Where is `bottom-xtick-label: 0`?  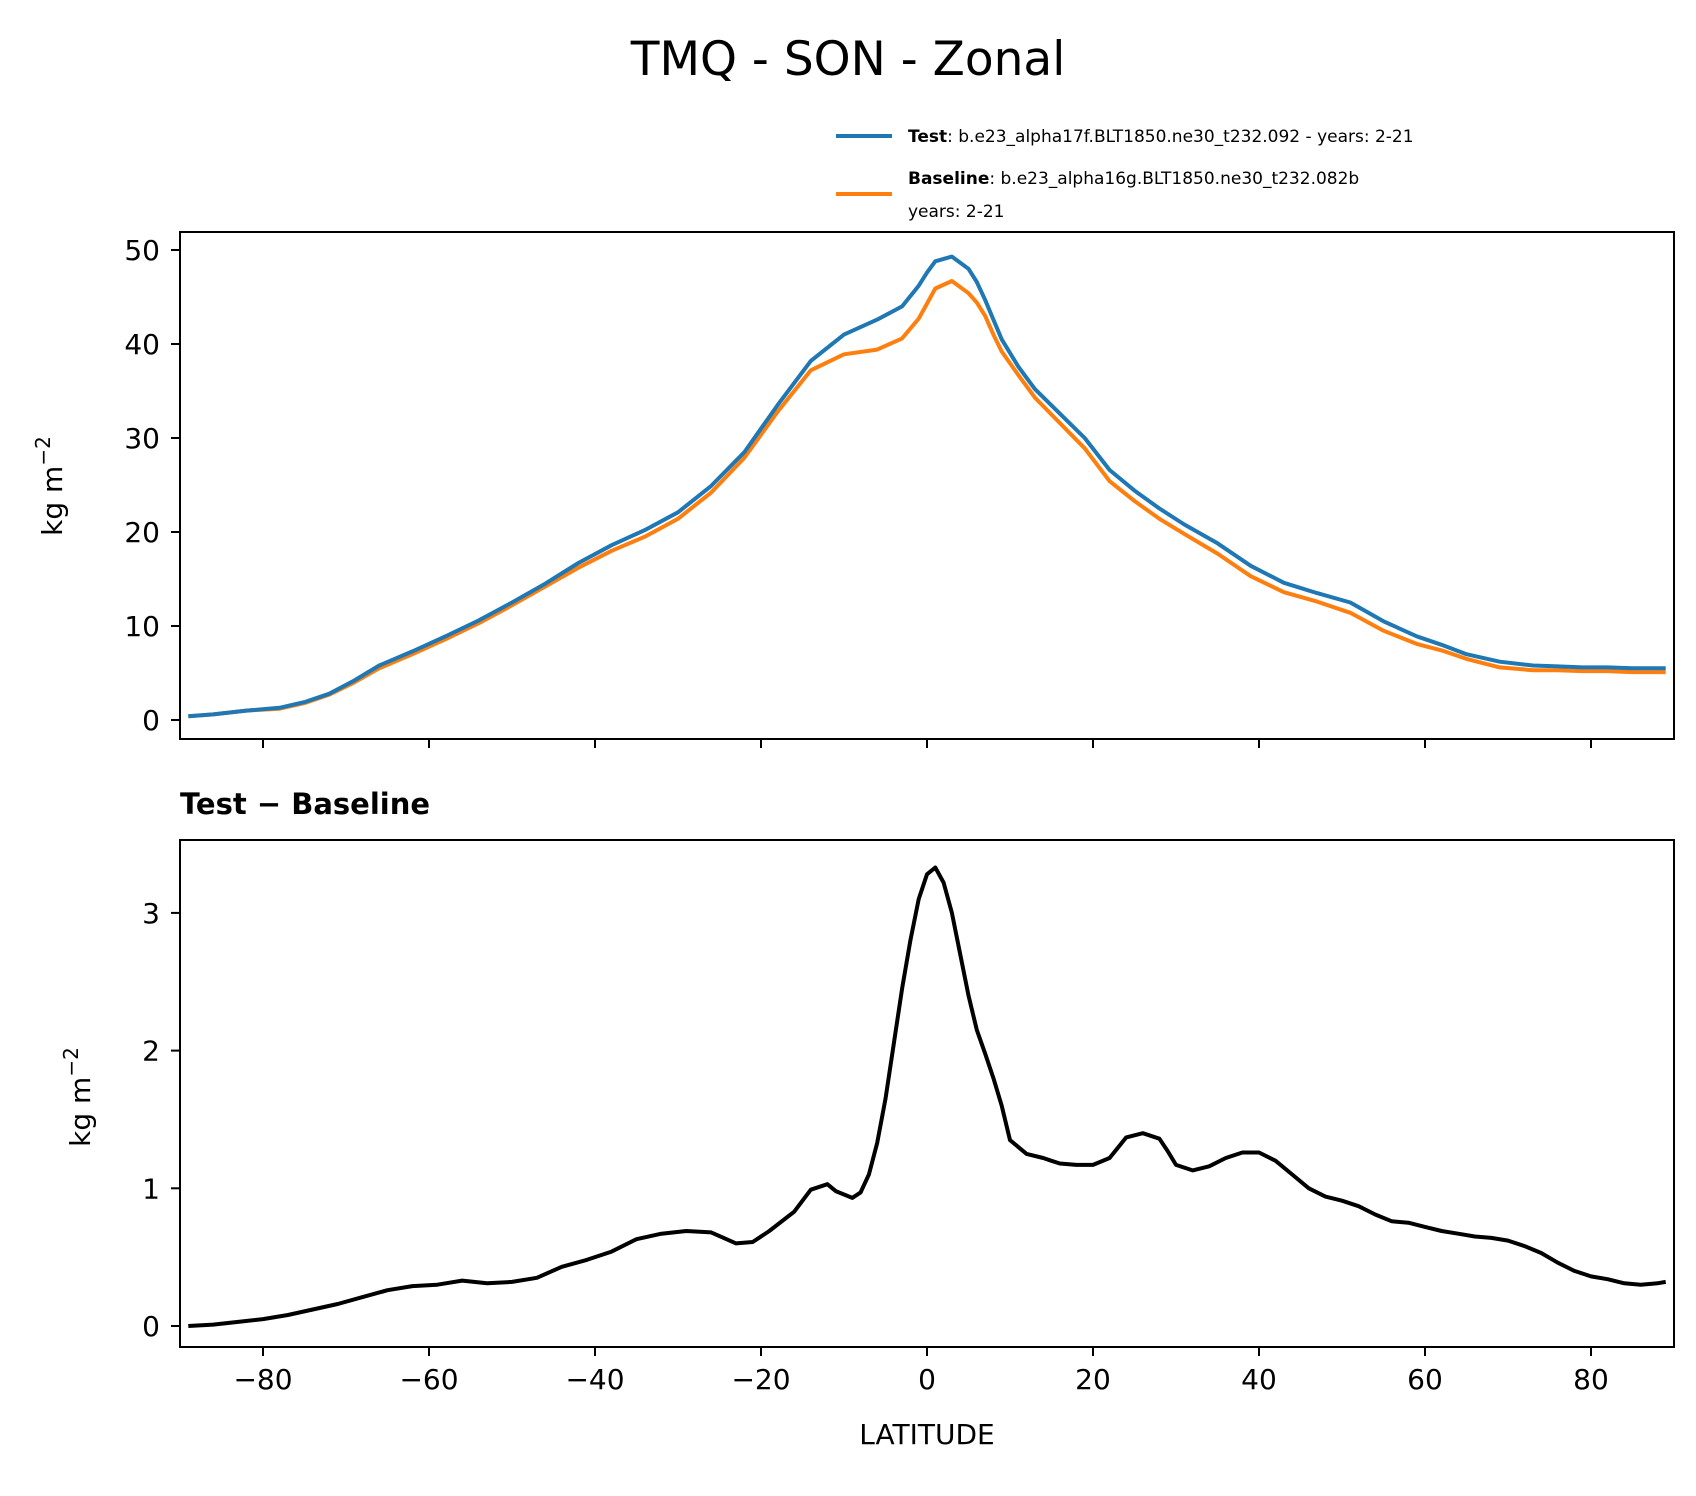
bottom-xtick-label: 0 is located at coordinates (927, 1379).